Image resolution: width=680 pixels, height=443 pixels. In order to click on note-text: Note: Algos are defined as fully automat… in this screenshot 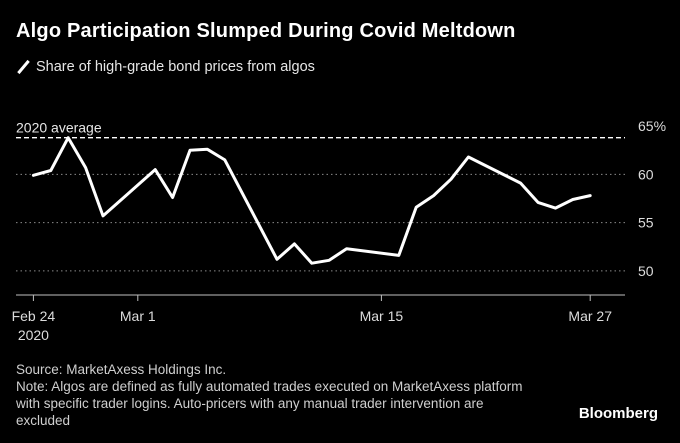, I will do `click(269, 403)`.